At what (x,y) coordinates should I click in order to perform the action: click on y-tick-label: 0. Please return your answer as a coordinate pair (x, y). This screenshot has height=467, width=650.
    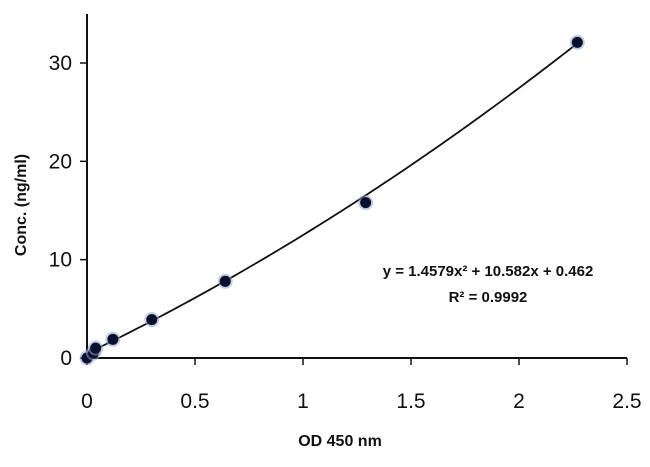
    Looking at the image, I should click on (66, 358).